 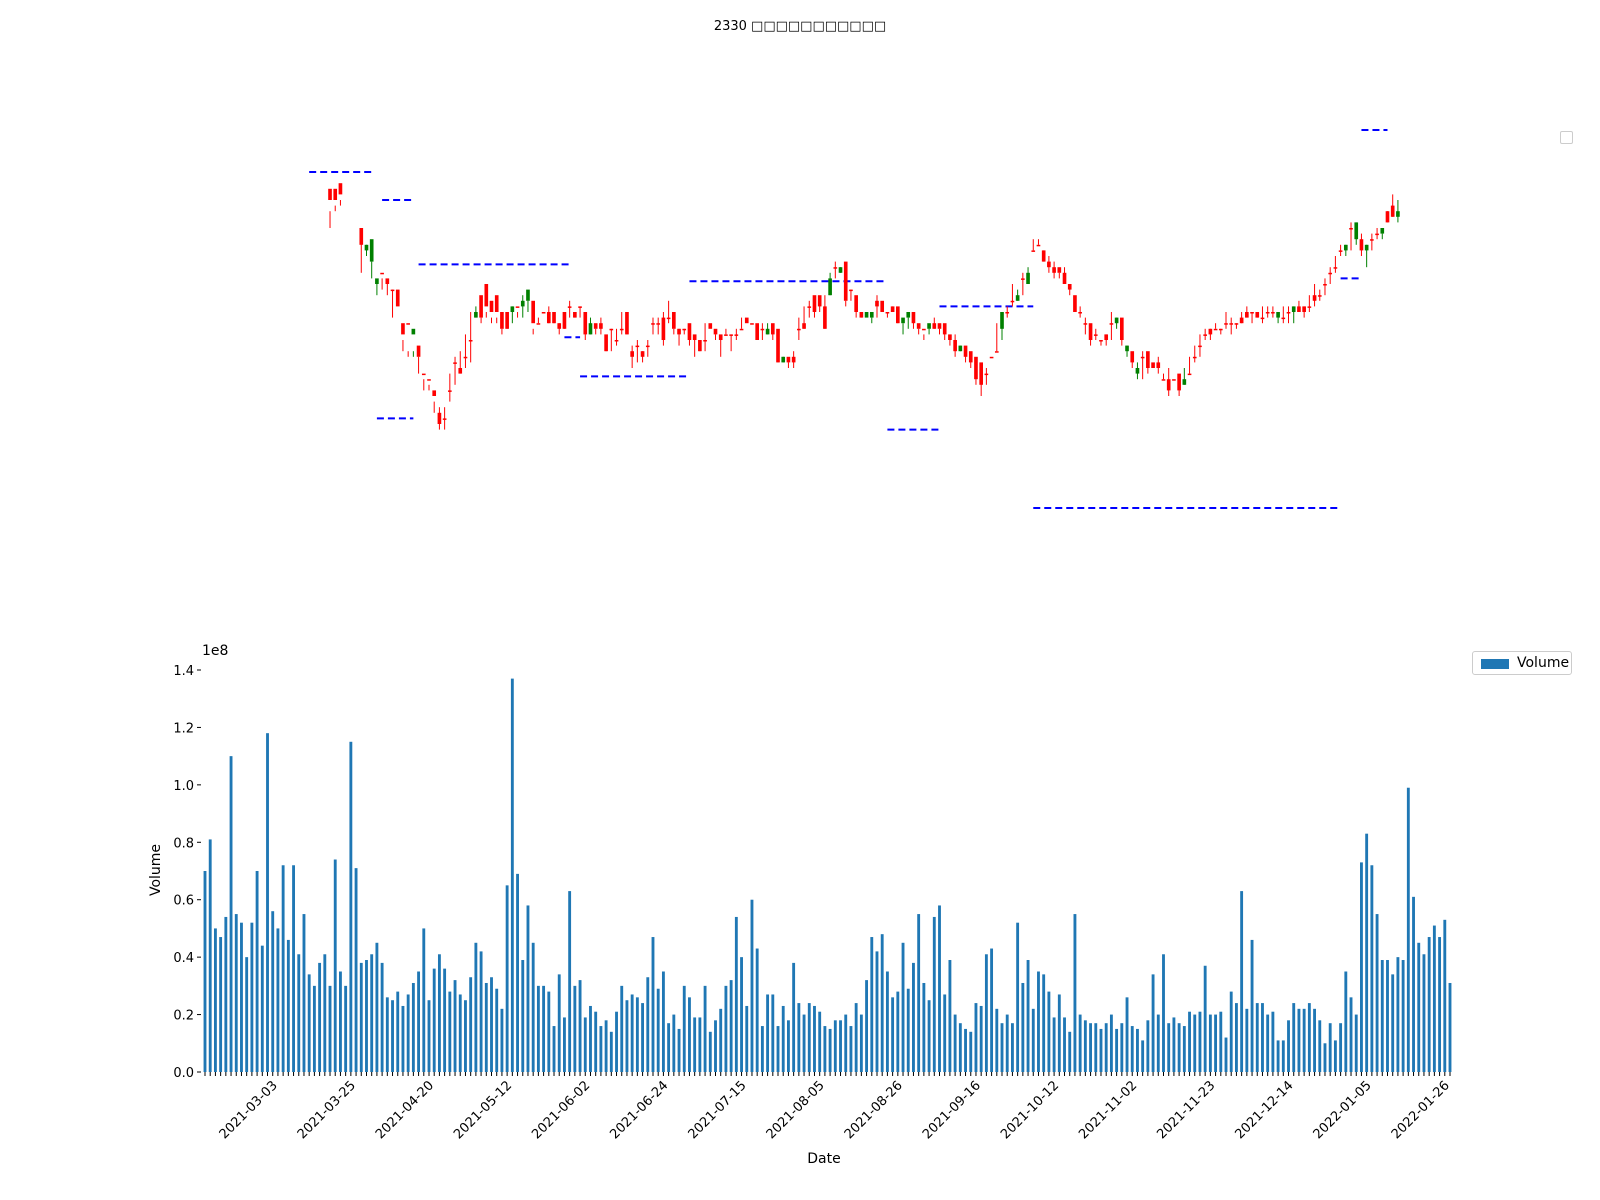 What do you see at coordinates (1108, 1110) in the screenshot?
I see `x-tick-label: 2021-11-02` at bounding box center [1108, 1110].